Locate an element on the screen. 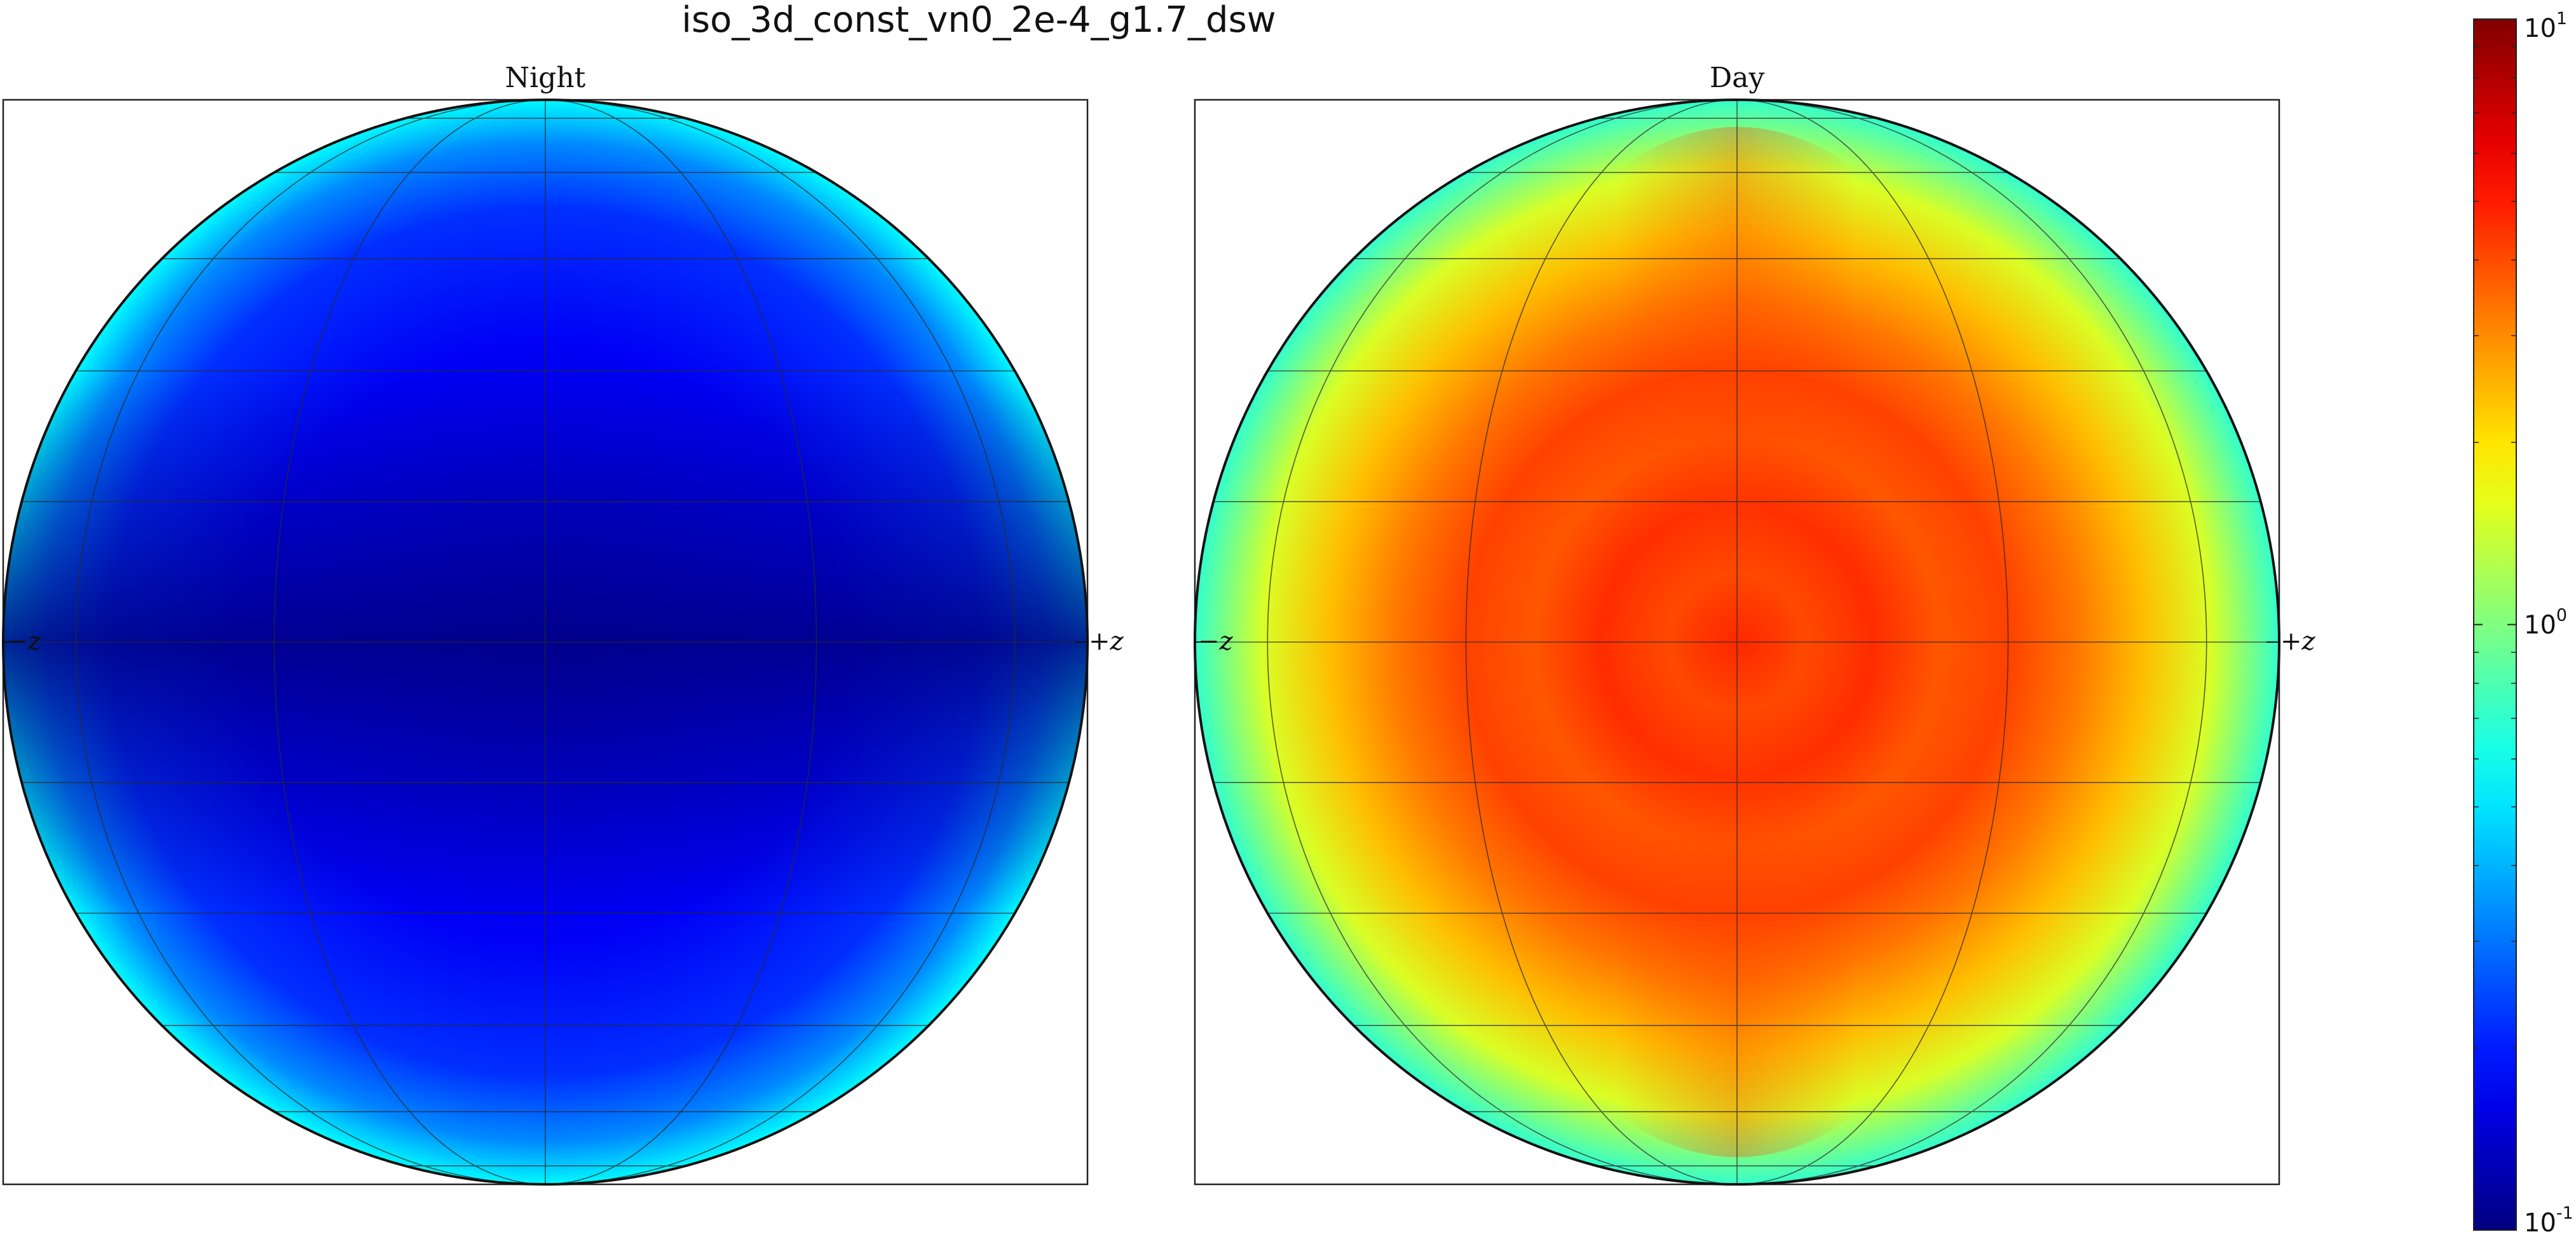 This screenshot has width=2576, height=1246. panel-day-title: Day is located at coordinates (1737, 78).